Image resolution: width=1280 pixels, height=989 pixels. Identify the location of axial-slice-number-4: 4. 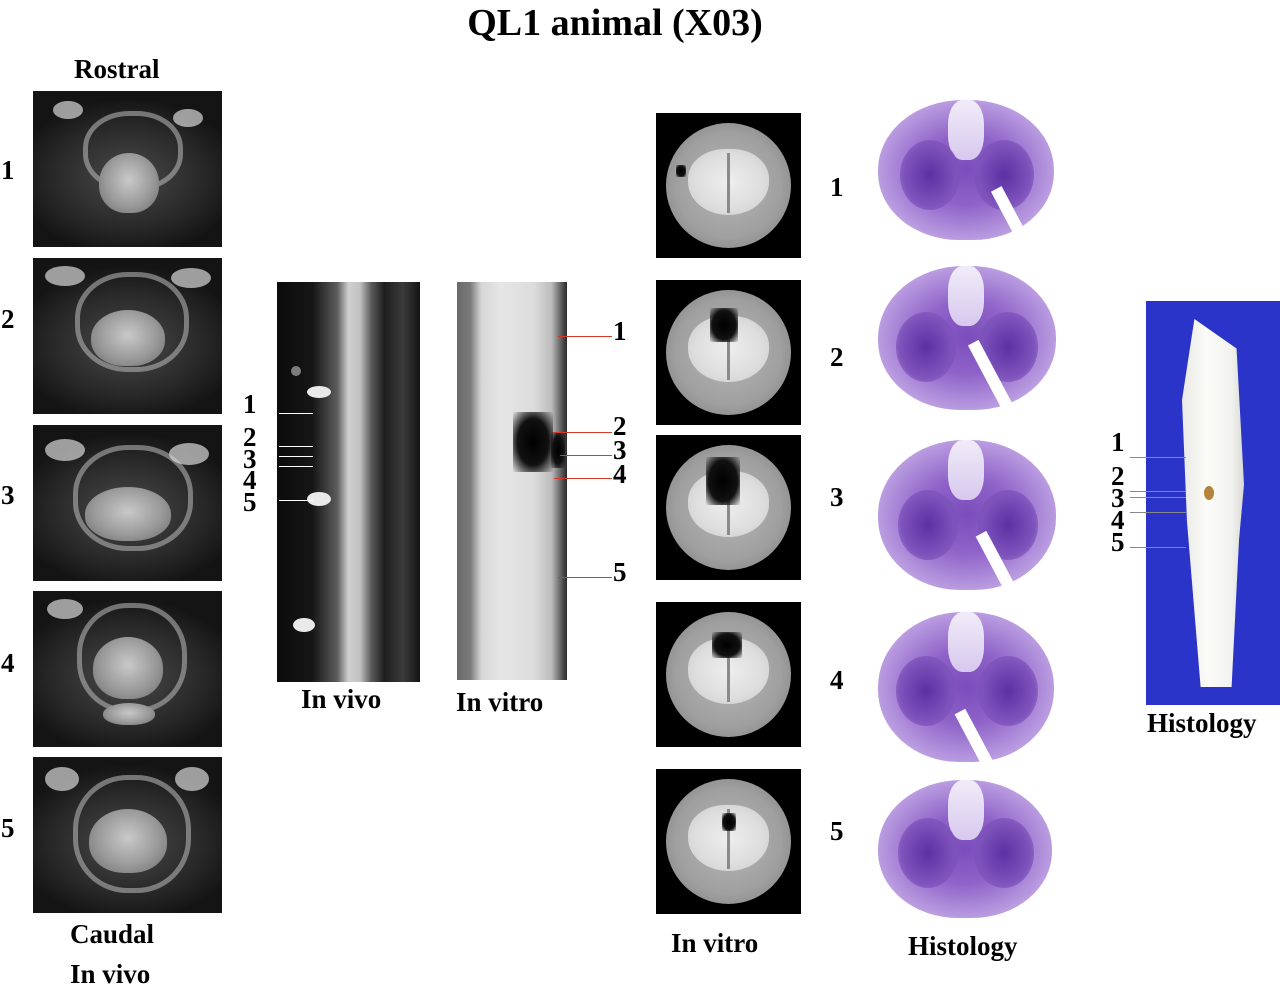
(8, 663).